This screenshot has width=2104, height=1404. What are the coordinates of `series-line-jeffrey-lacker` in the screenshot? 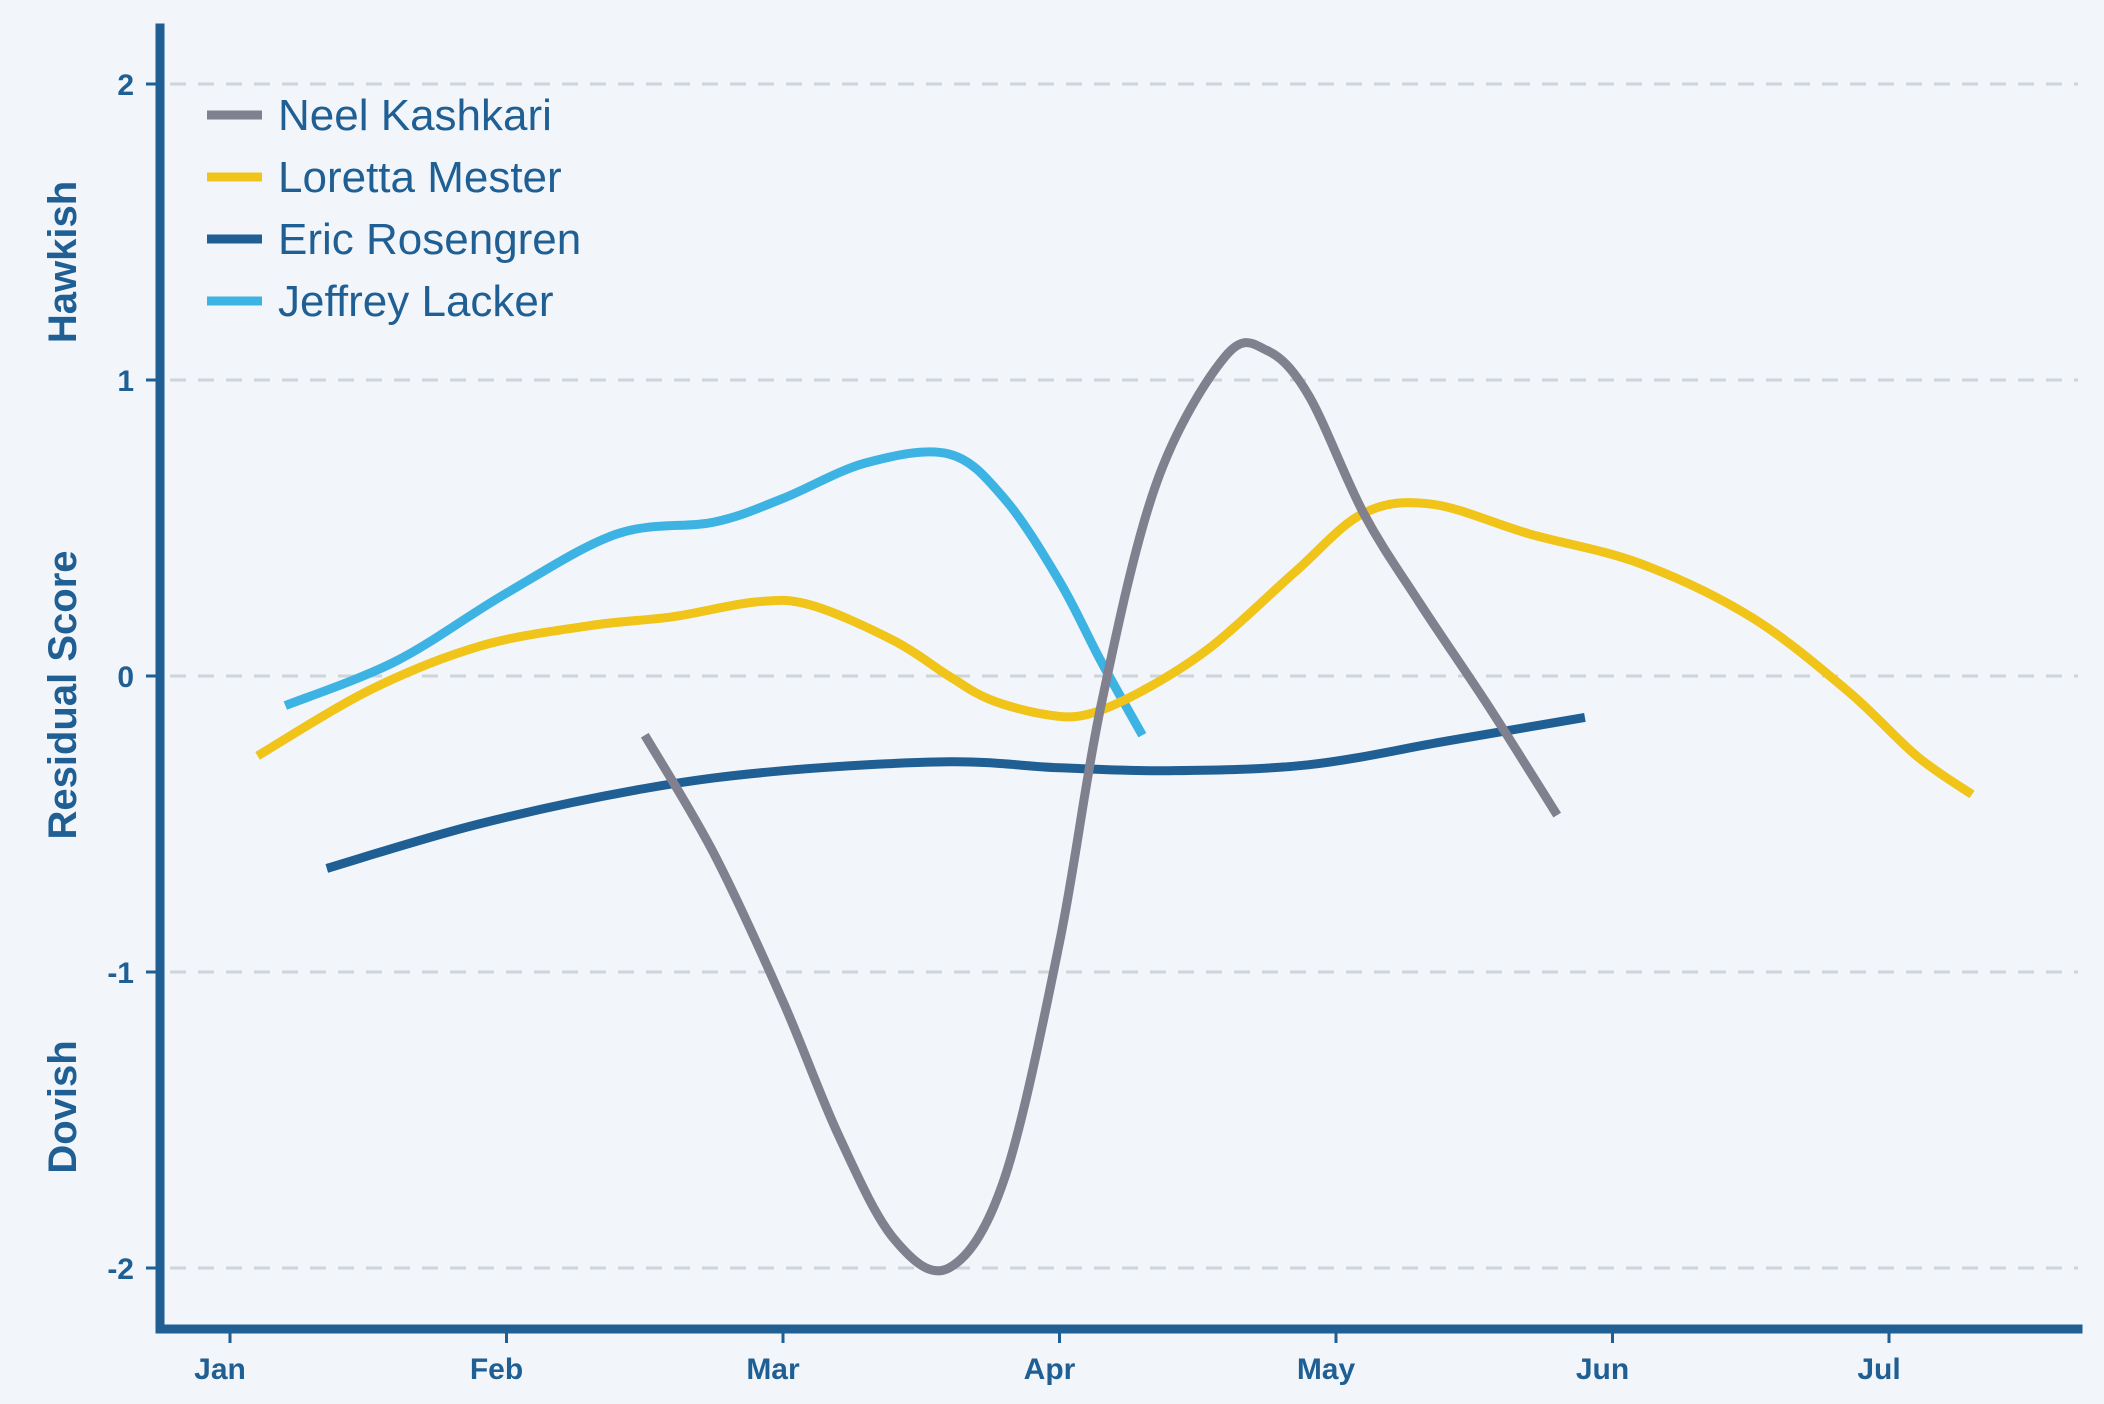 It's located at (715, 592).